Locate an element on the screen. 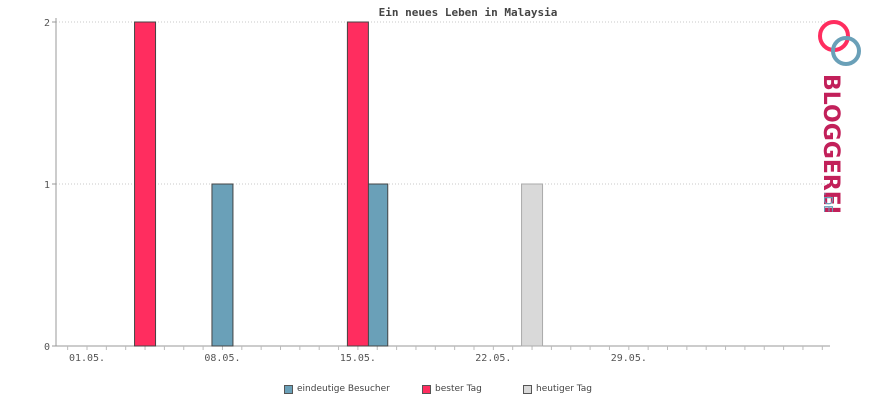 The width and height of the screenshot is (870, 400). legend-label-best-day: bester Tag is located at coordinates (458, 389).